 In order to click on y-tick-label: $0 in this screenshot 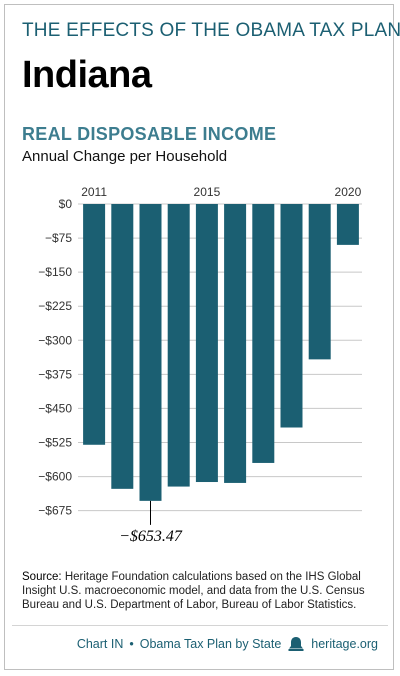, I will do `click(66, 204)`.